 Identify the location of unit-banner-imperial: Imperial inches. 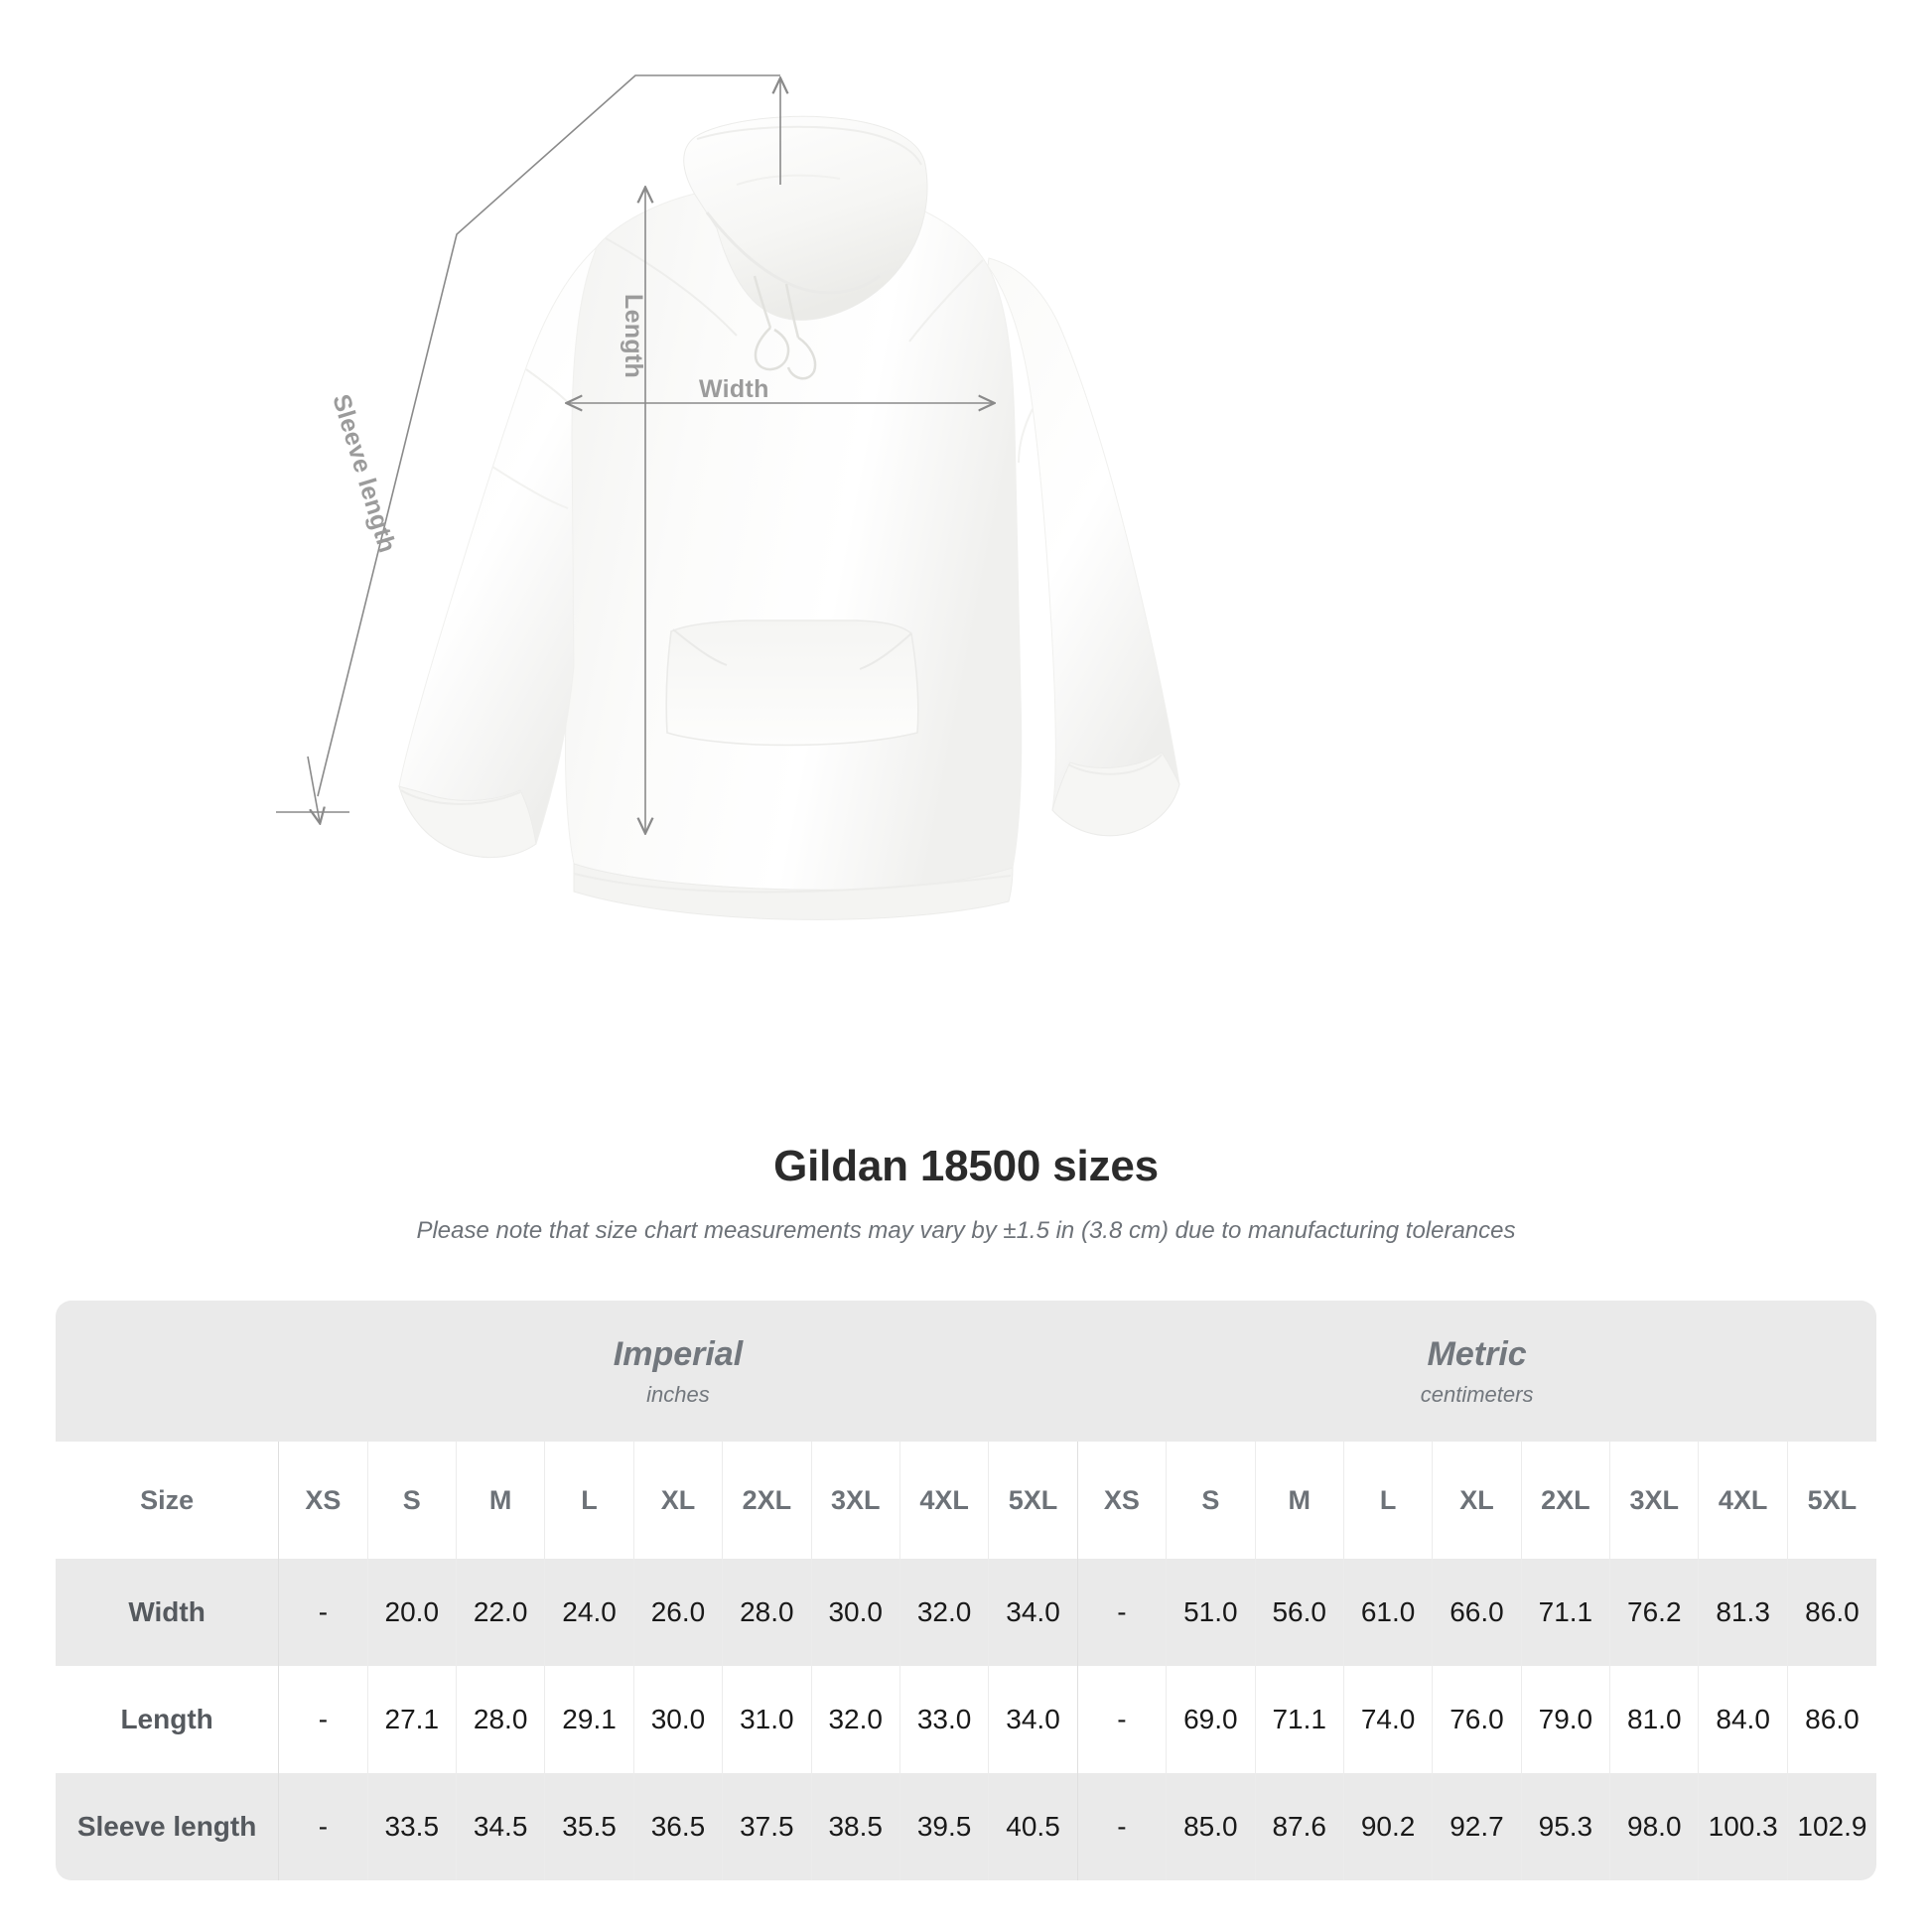
(678, 1371).